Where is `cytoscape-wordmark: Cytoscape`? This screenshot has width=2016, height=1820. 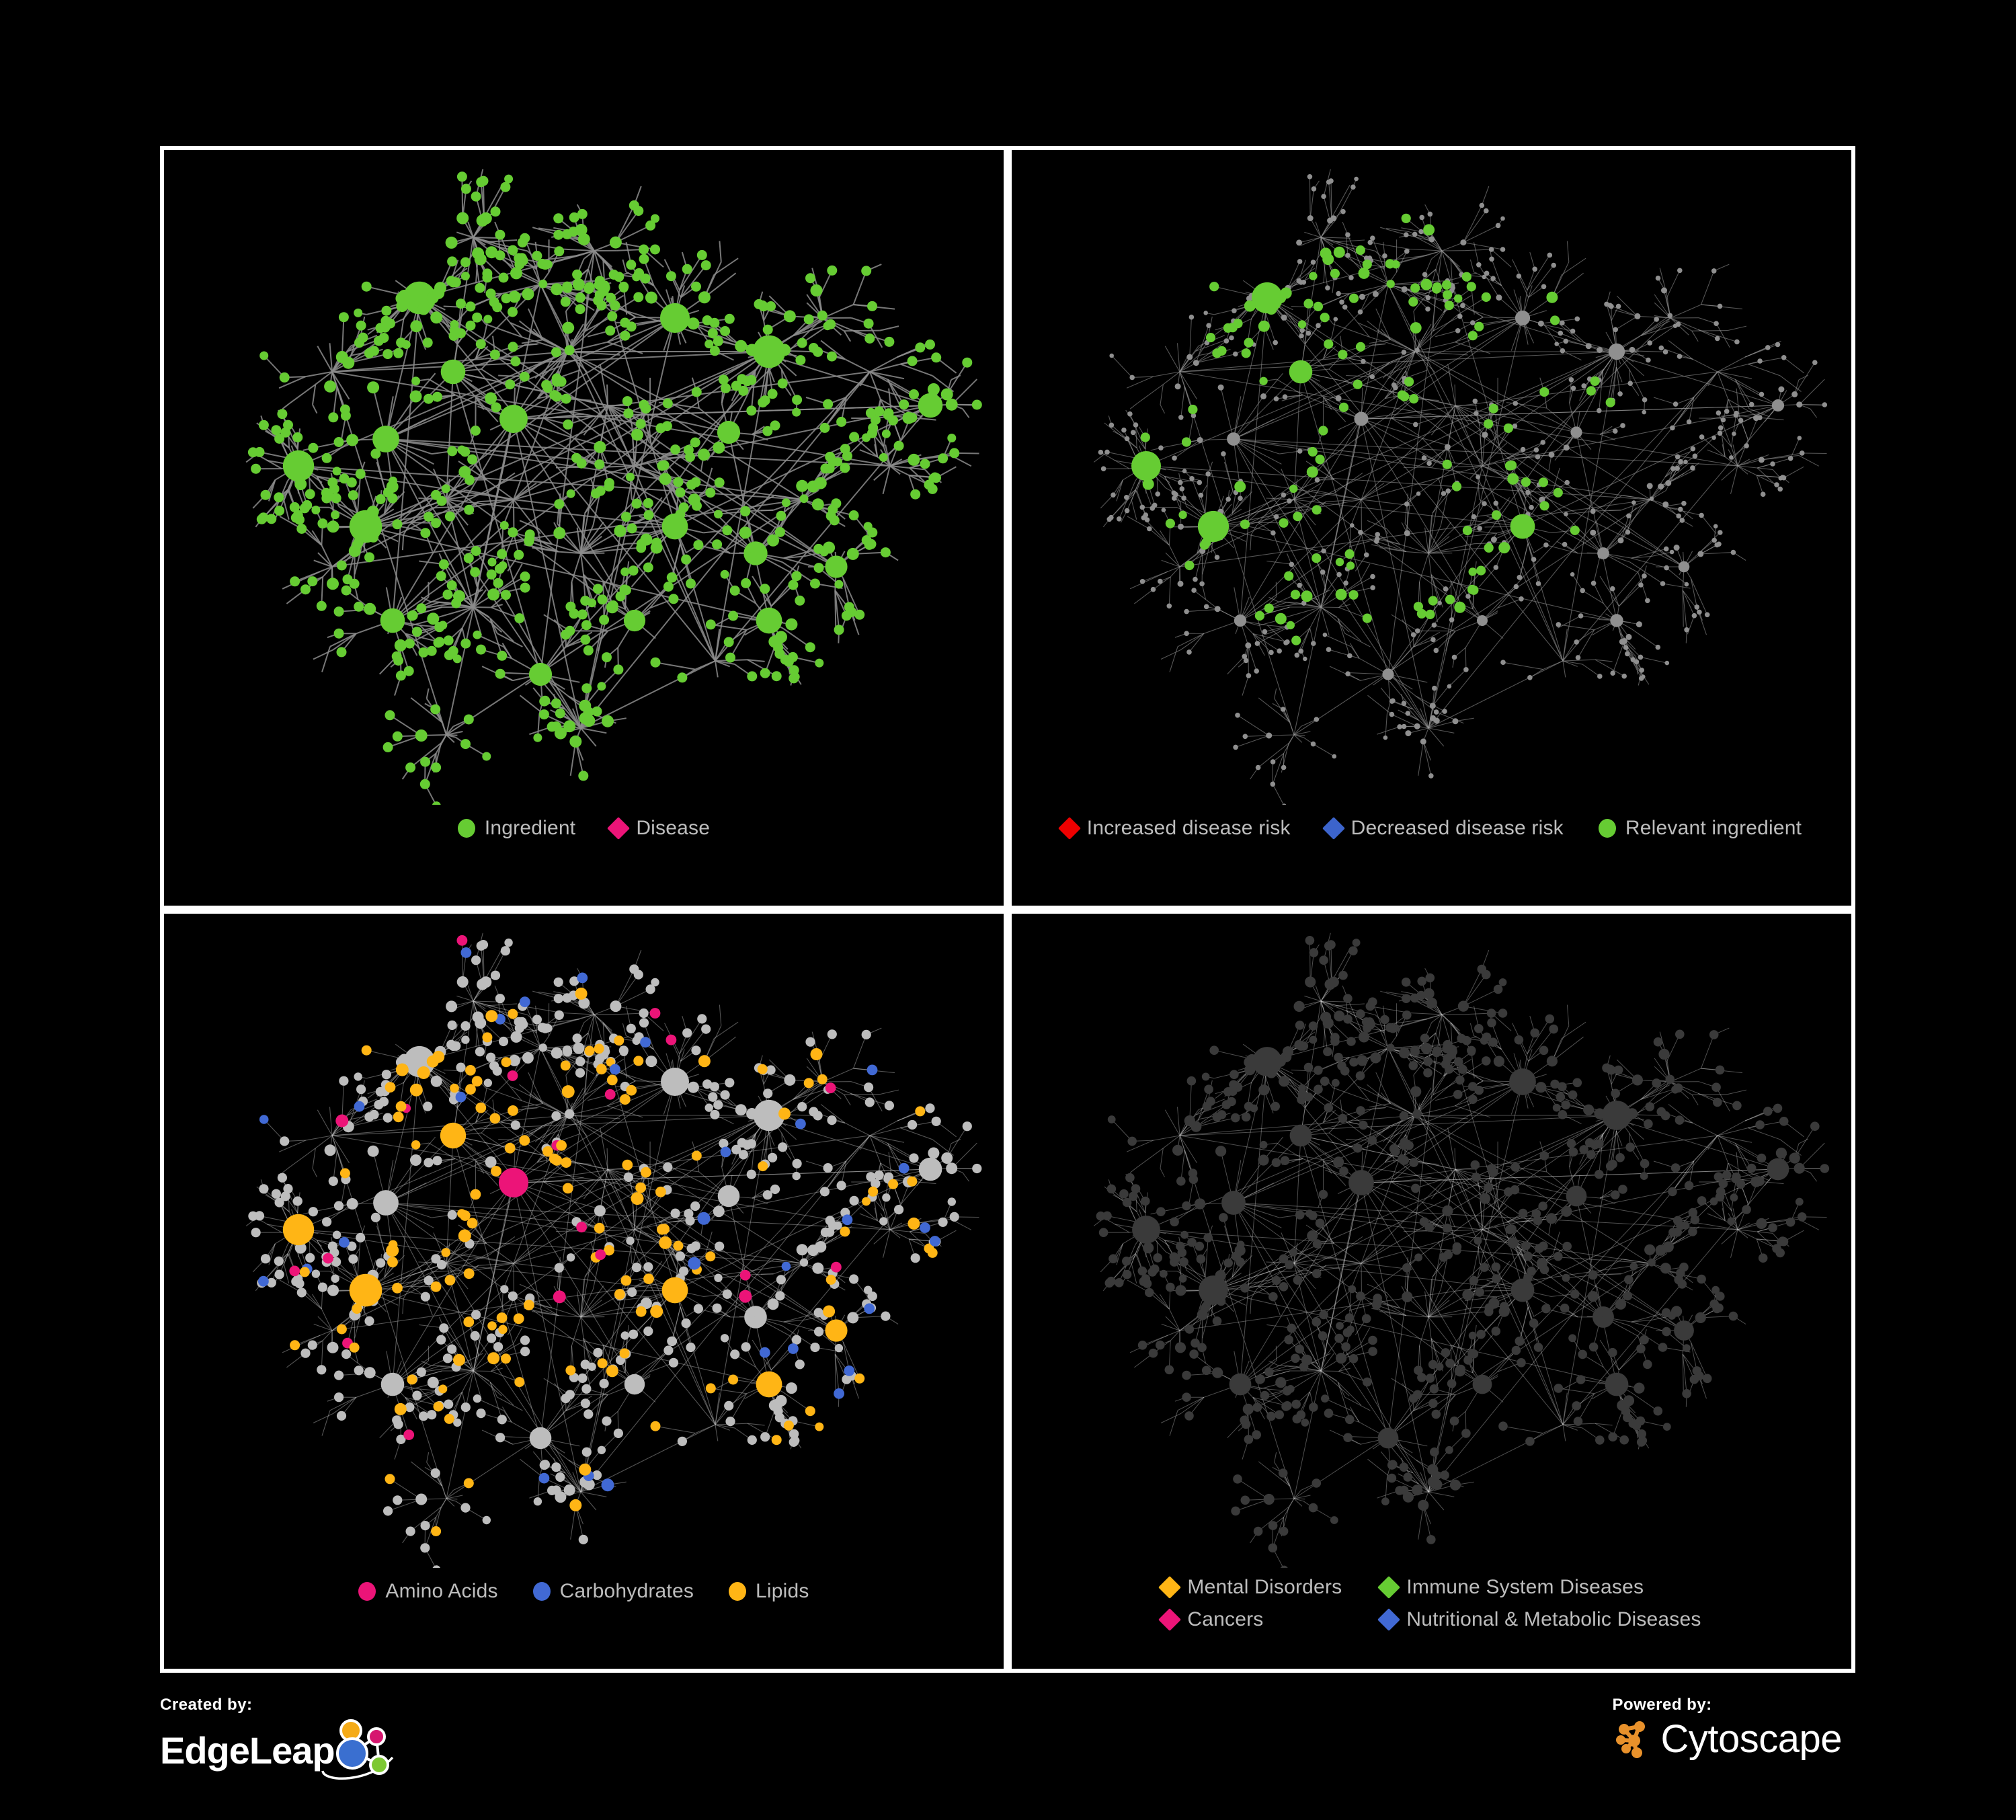
cytoscape-wordmark: Cytoscape is located at coordinates (1751, 1739).